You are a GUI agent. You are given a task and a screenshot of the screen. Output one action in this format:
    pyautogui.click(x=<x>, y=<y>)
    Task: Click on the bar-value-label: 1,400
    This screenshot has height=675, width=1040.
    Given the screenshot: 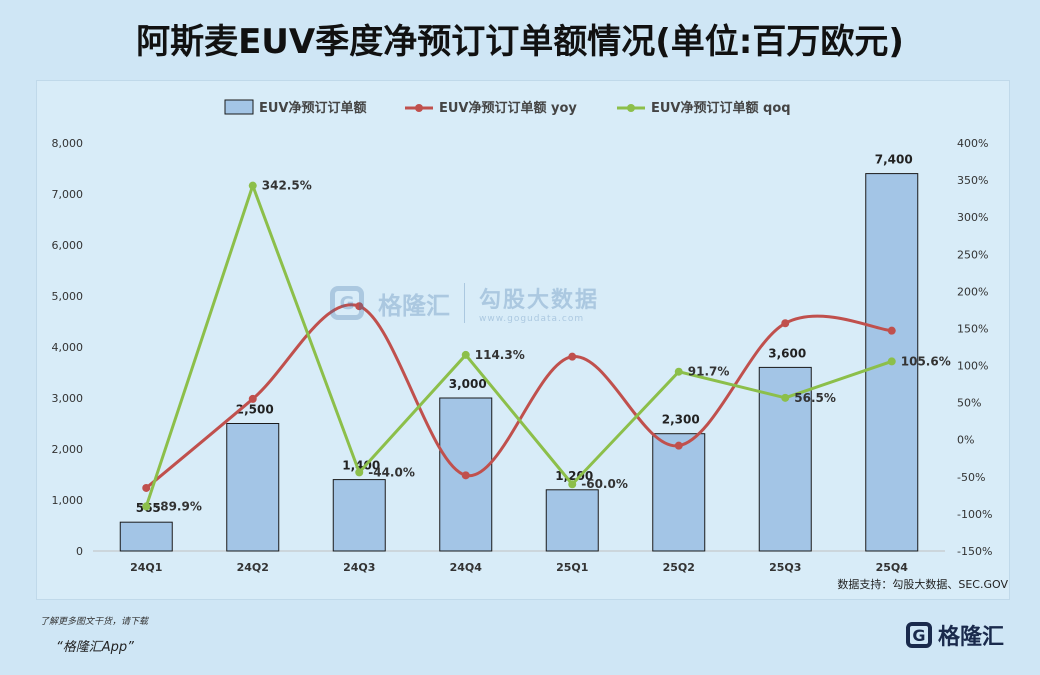 What is the action you would take?
    pyautogui.click(x=361, y=466)
    